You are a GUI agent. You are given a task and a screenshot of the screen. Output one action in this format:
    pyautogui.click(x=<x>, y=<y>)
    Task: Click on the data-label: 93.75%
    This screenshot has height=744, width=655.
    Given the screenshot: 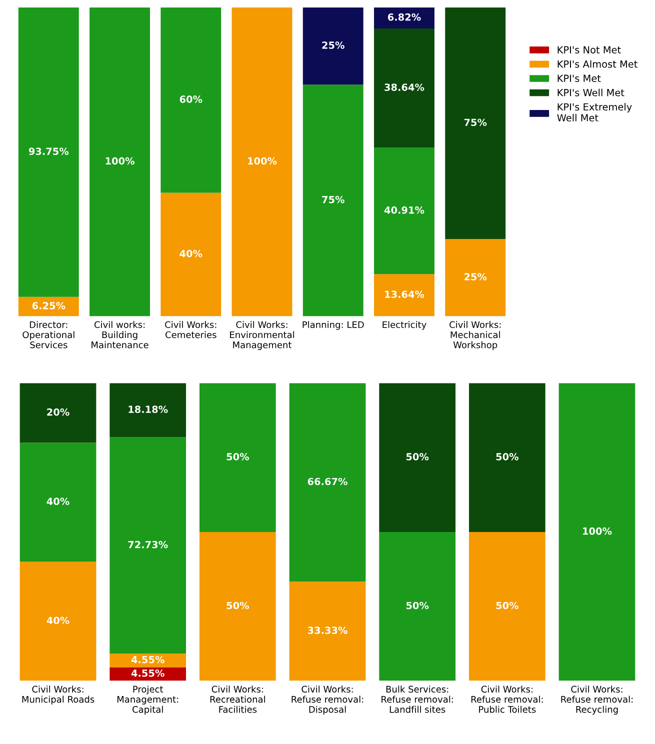 What is the action you would take?
    pyautogui.click(x=48, y=151)
    